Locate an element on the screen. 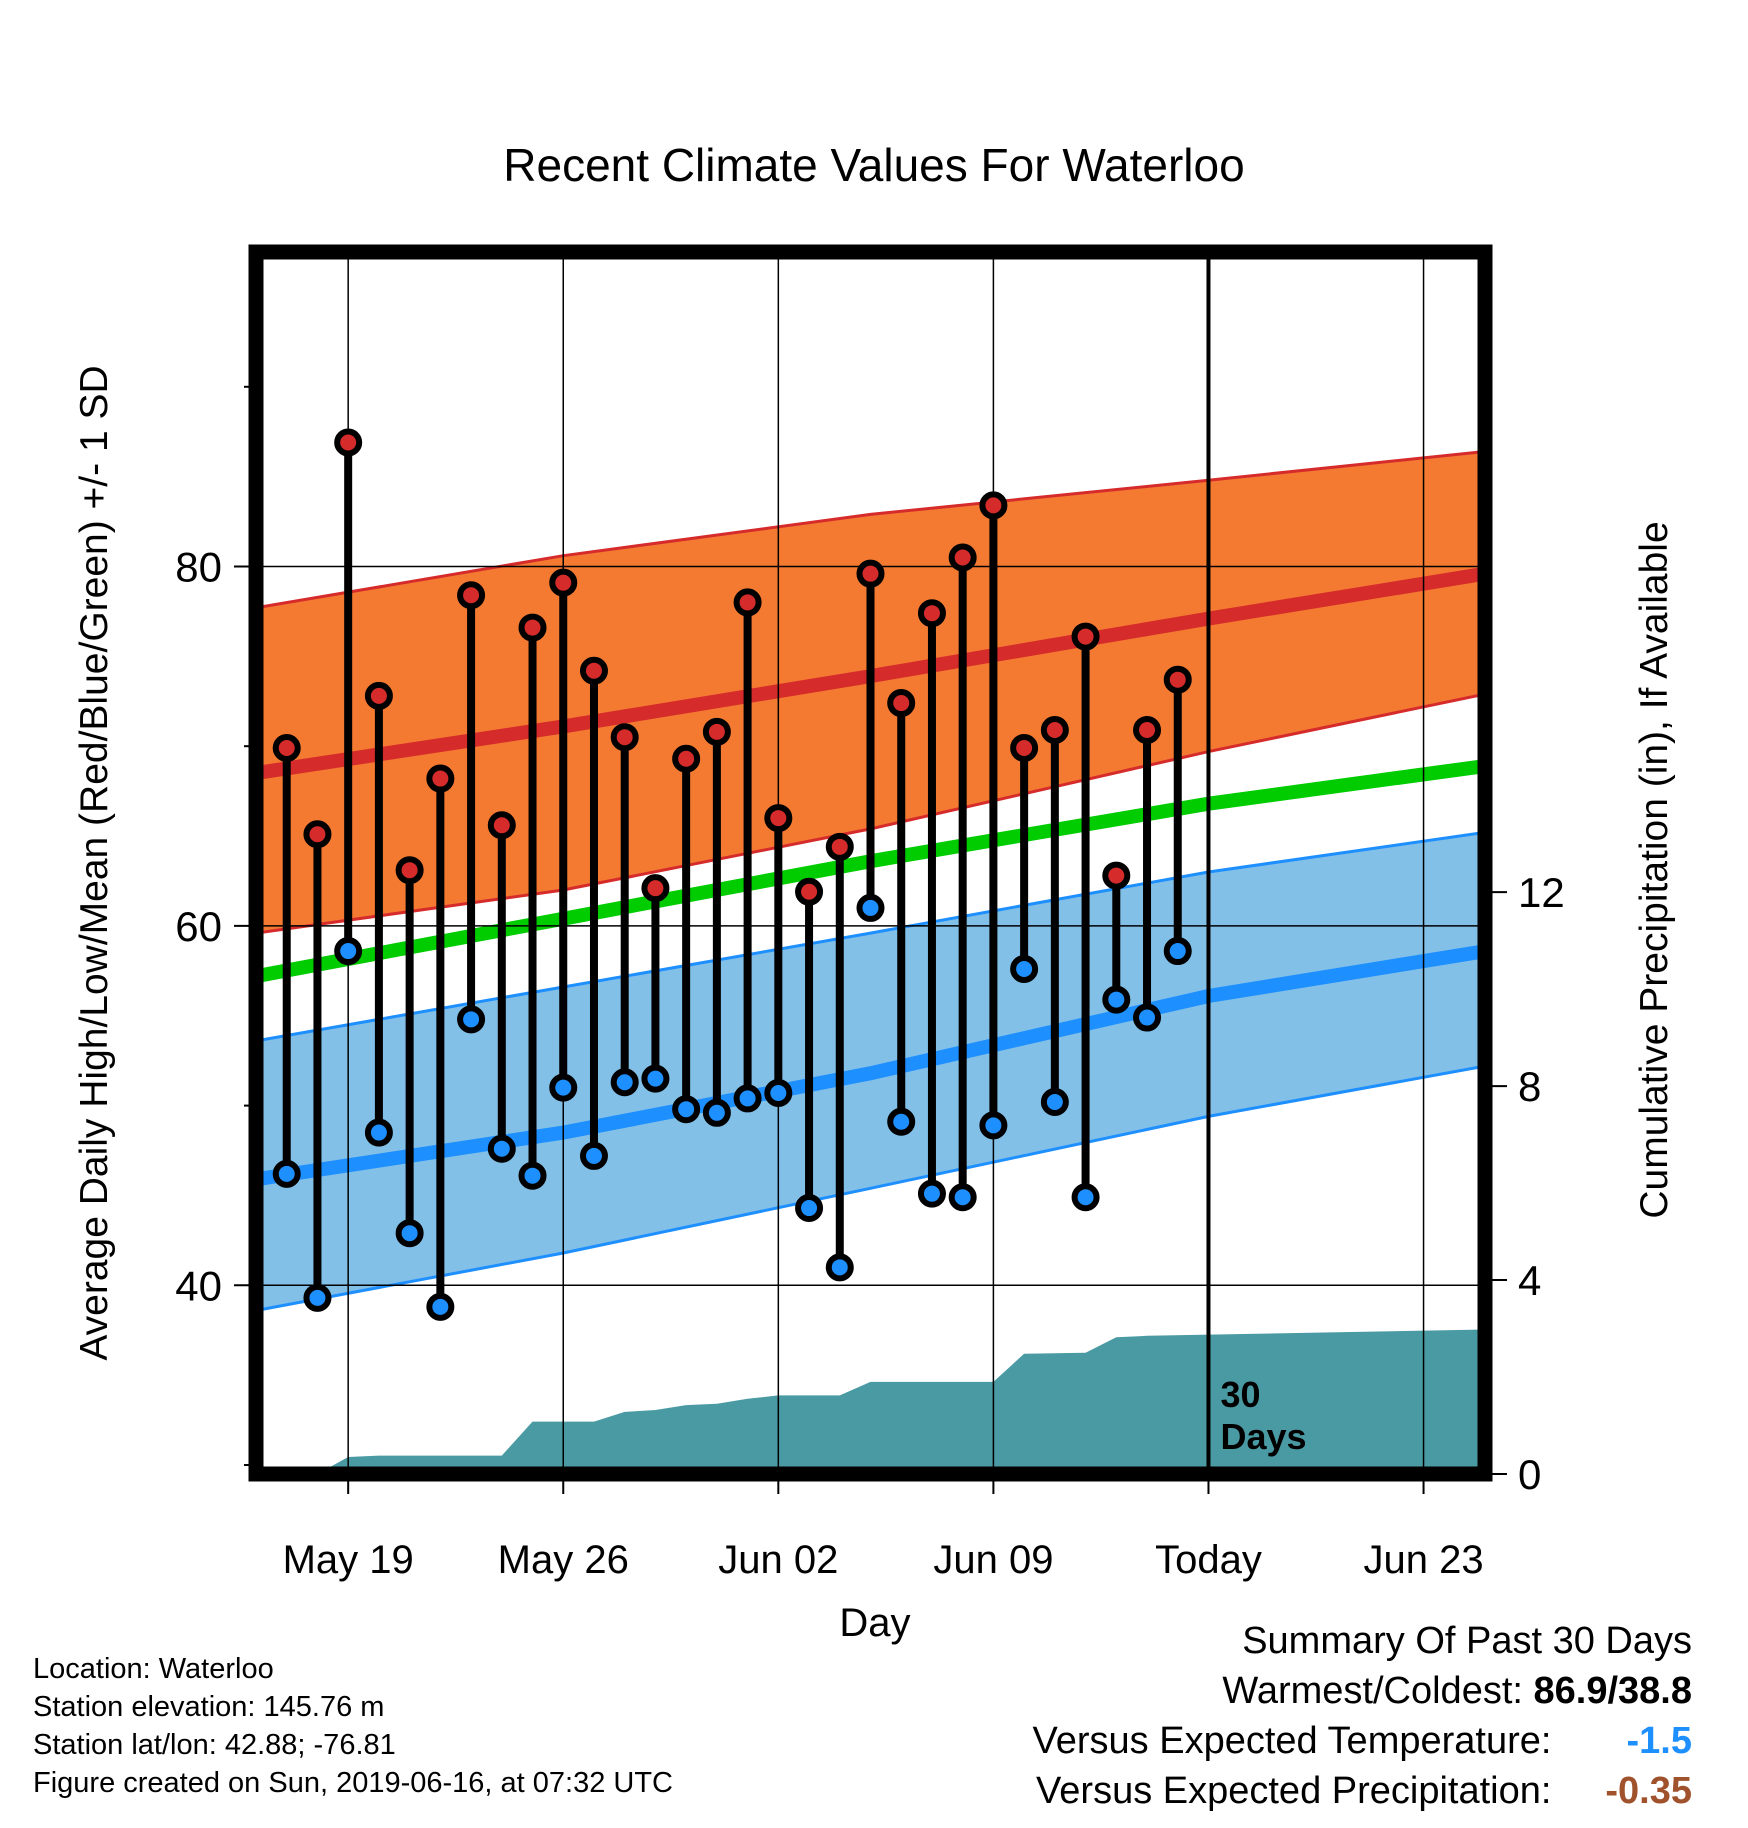  low-normal-band-lower is located at coordinates (870, 1188).